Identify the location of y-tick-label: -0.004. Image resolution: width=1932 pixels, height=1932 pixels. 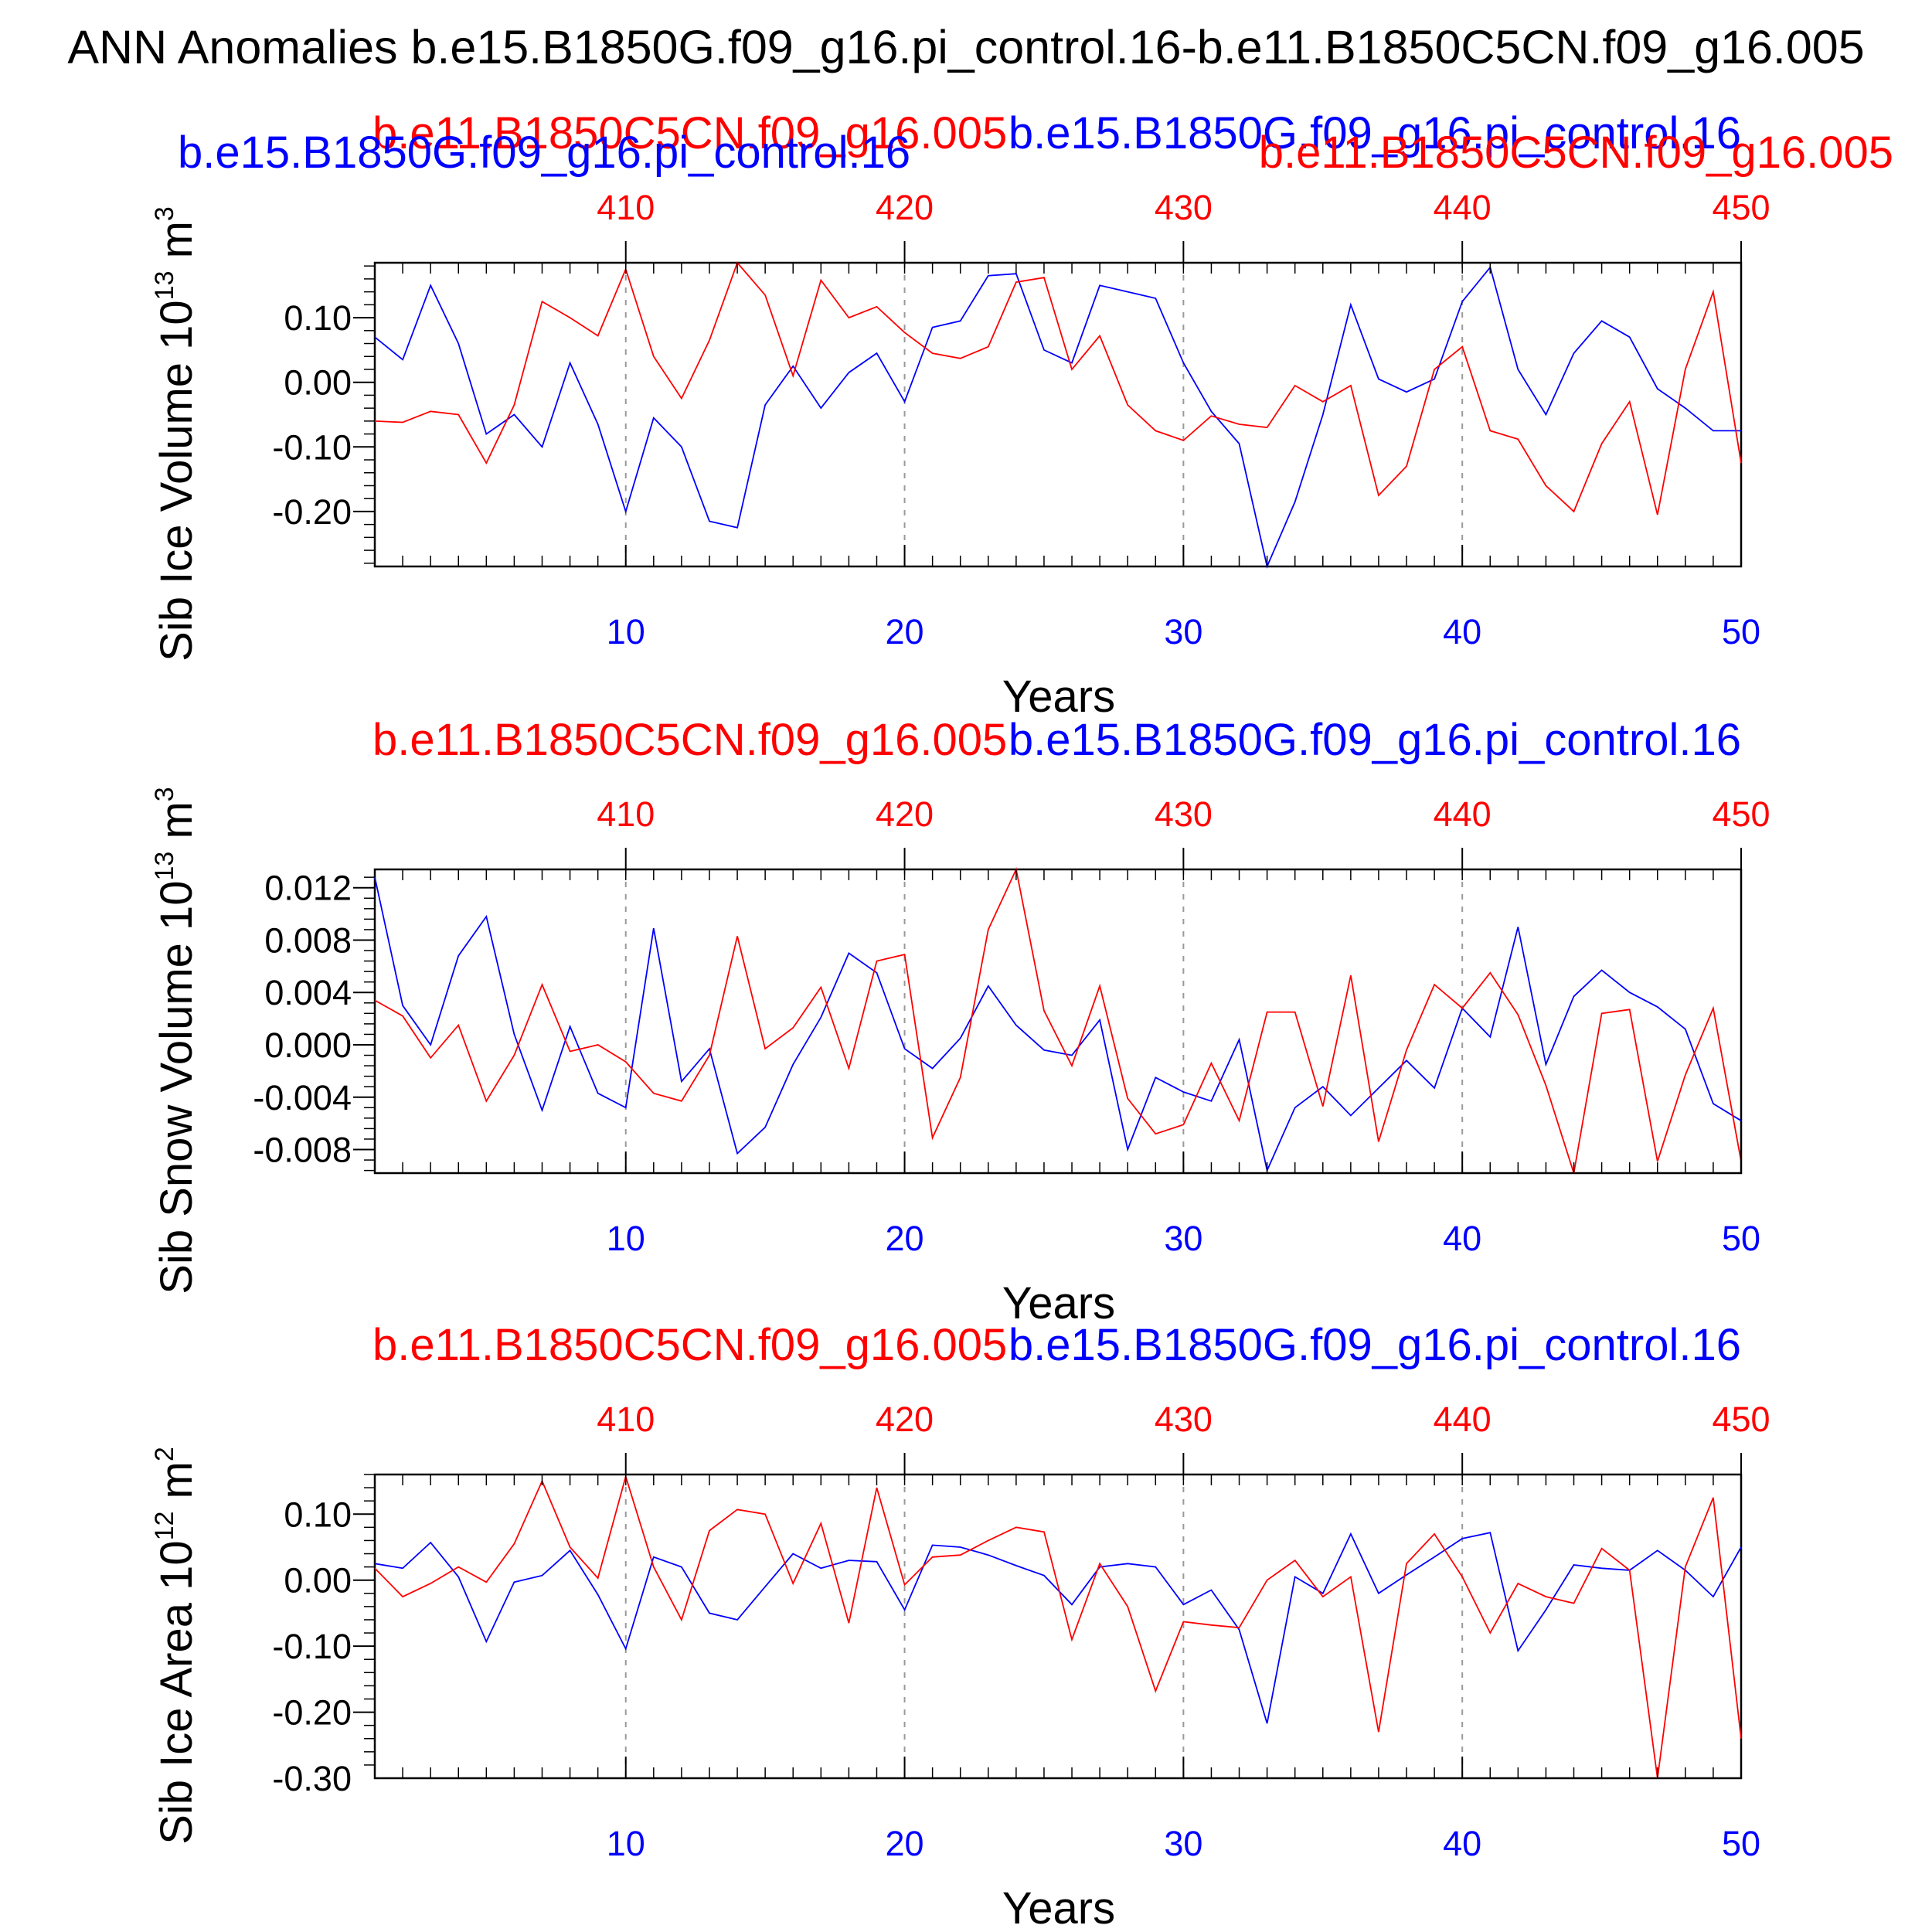
(303, 1098).